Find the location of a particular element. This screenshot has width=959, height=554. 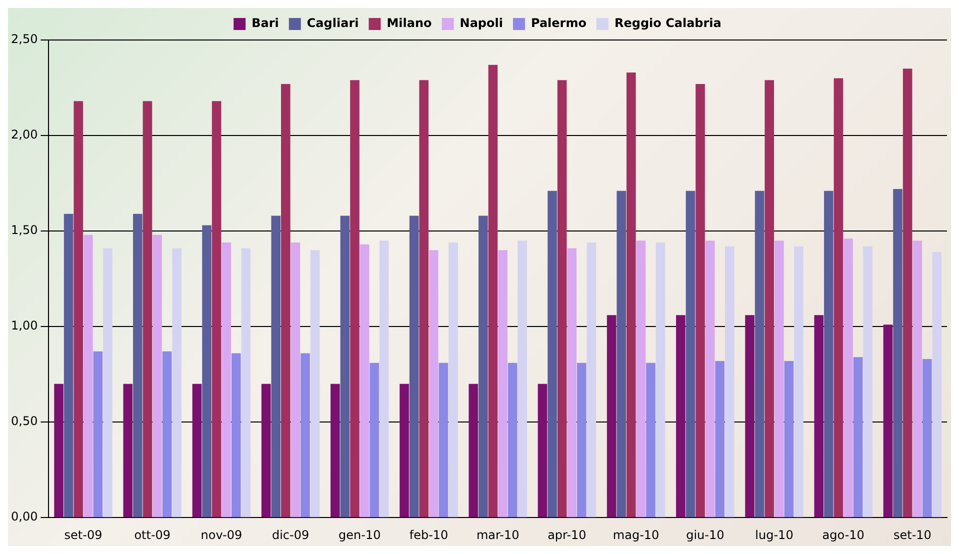

x-tick-label: set-10 is located at coordinates (912, 535).